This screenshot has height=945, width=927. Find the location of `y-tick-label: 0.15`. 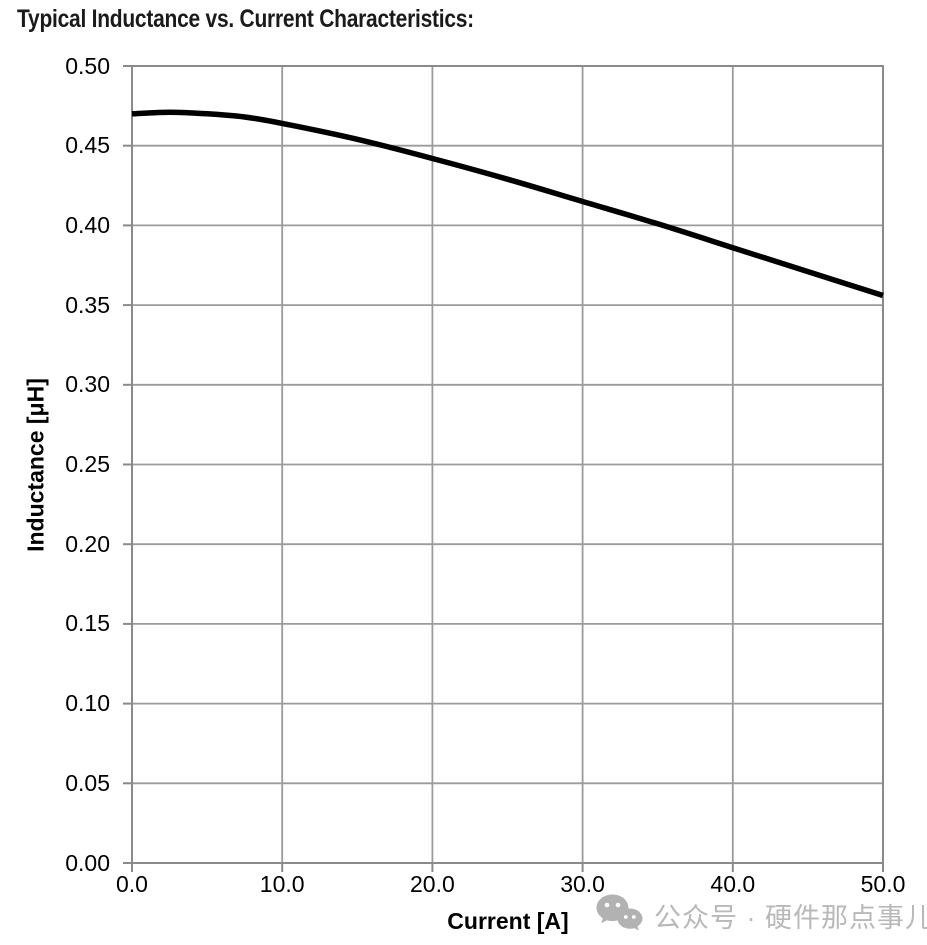

y-tick-label: 0.15 is located at coordinates (87, 623).